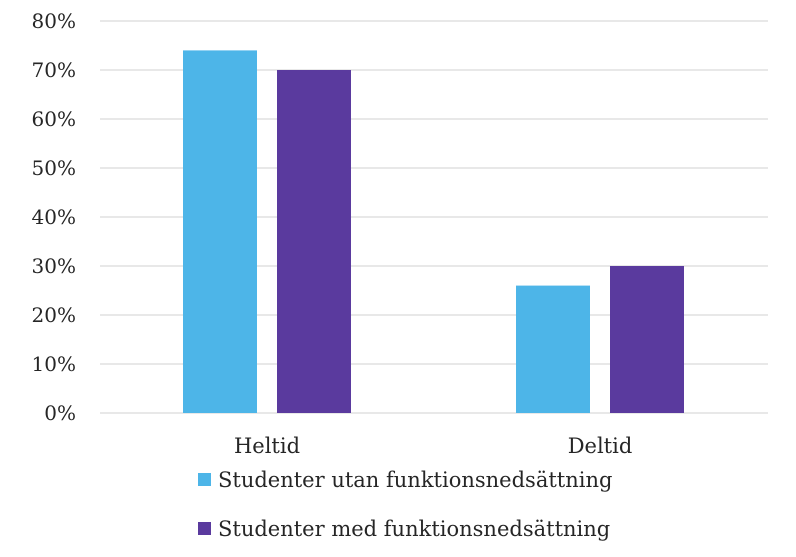 The height and width of the screenshot is (557, 796). What do you see at coordinates (54, 119) in the screenshot?
I see `y-tick-label: 60%` at bounding box center [54, 119].